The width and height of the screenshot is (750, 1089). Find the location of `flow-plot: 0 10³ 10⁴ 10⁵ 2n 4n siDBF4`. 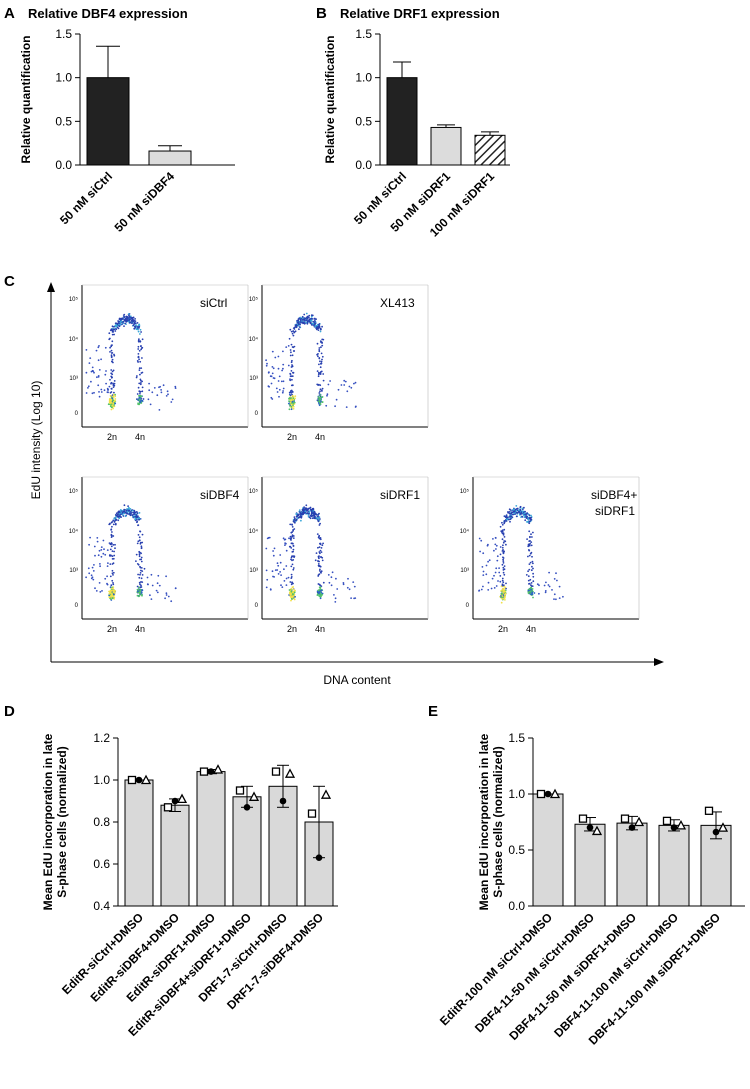

flow-plot: 0 10³ 10⁴ 10⁵ 2n 4n siDBF4 is located at coordinates (159, 555).